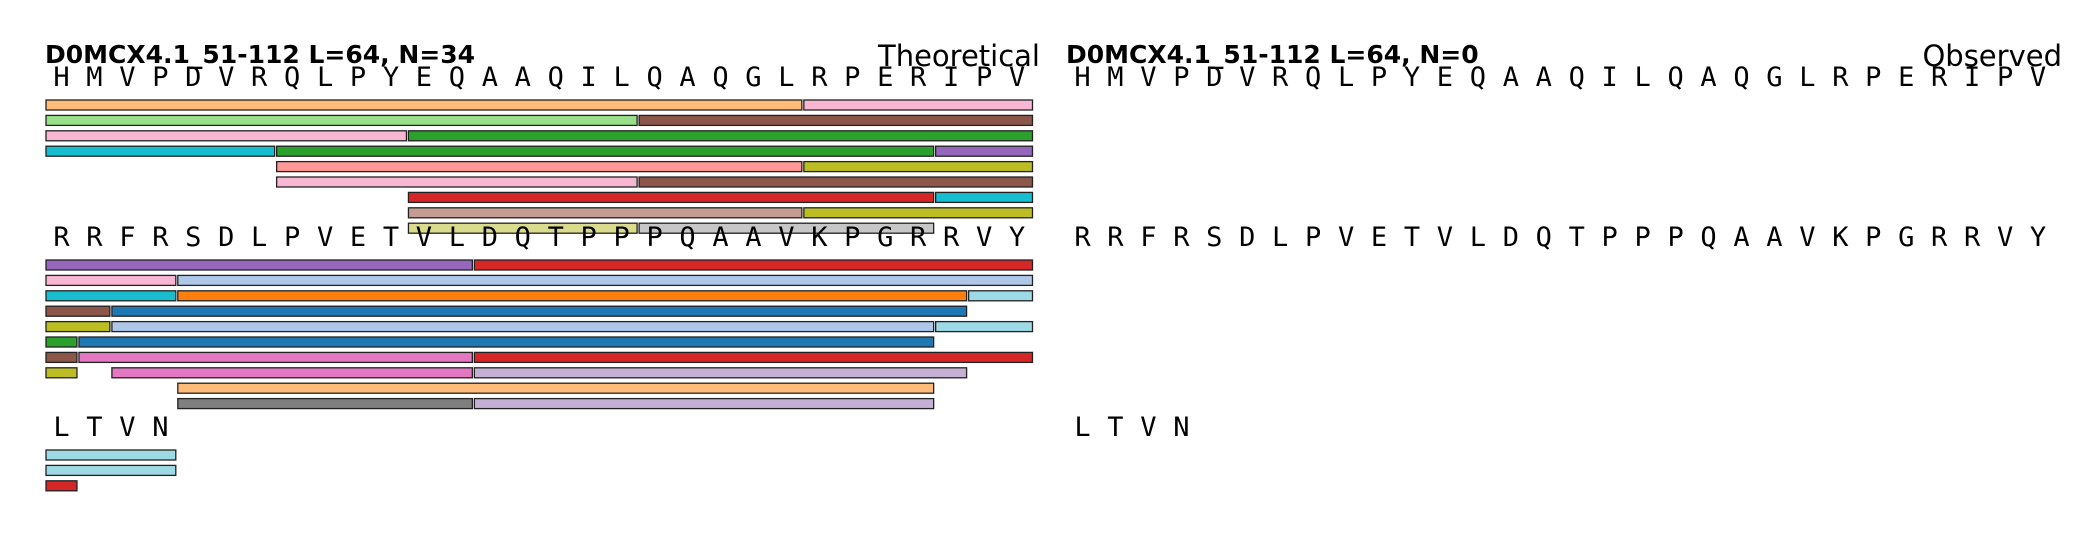  Describe the element at coordinates (94, 77) in the screenshot. I see `residue-letter: M` at that location.